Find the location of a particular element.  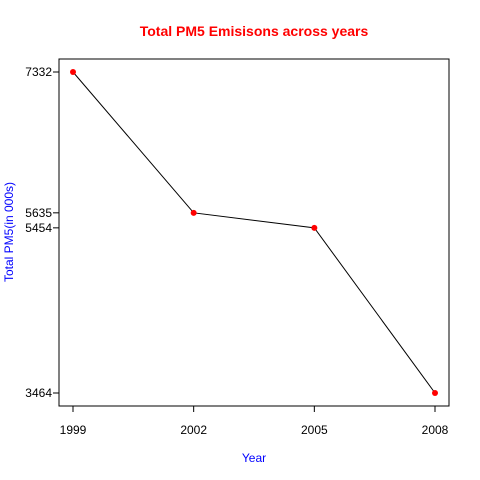

x-tick-label: 2005 is located at coordinates (314, 430).